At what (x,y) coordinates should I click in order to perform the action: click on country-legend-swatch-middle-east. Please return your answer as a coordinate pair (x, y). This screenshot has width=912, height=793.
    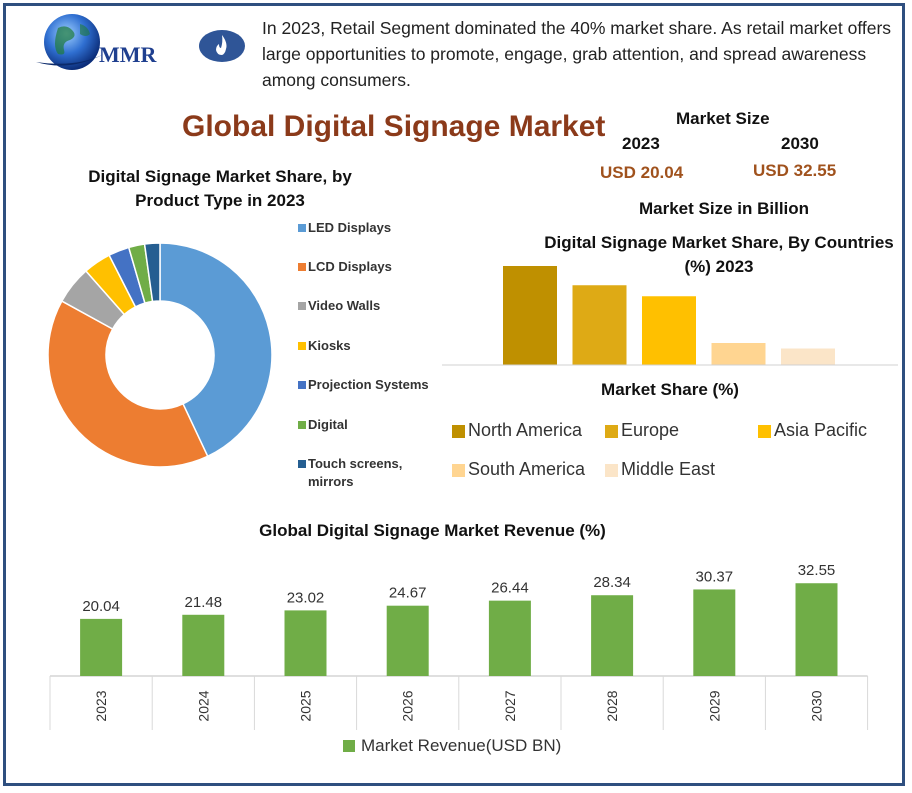
    Looking at the image, I should click on (611, 470).